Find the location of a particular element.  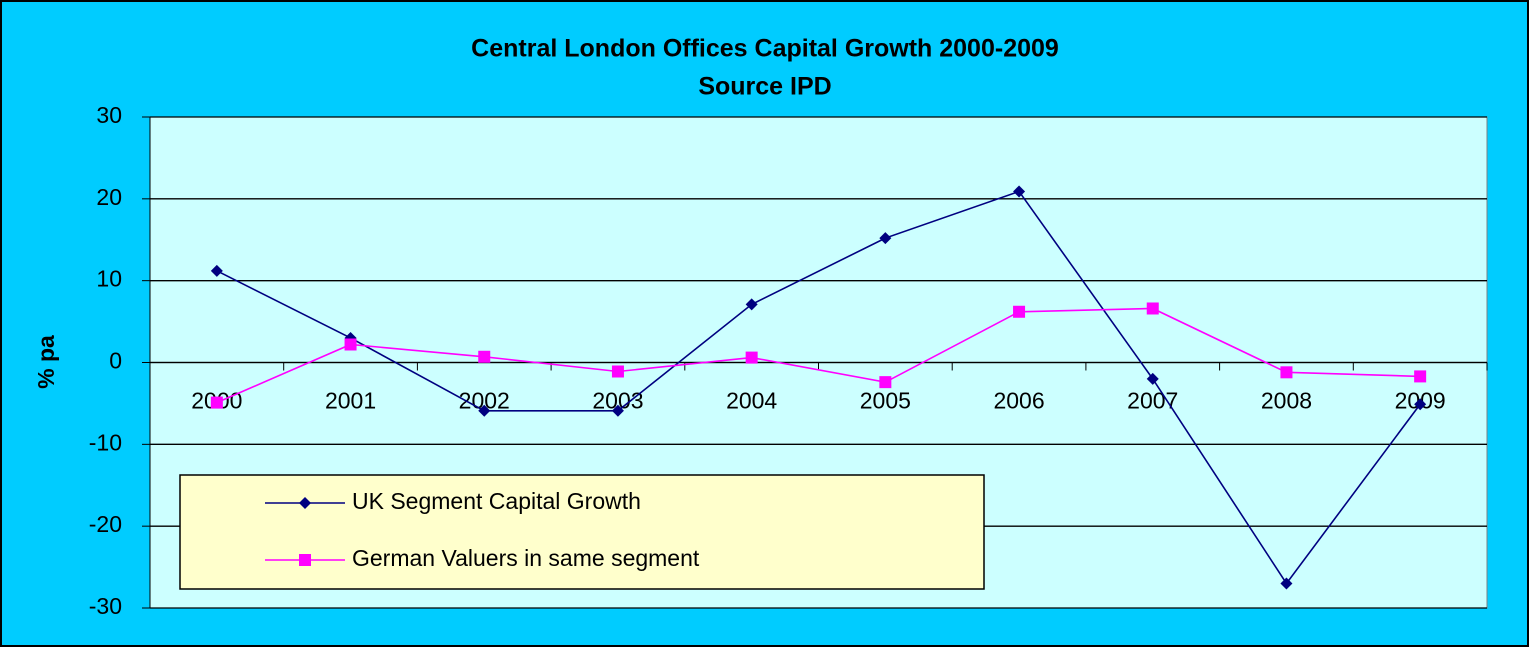

x-tick-label: 2001 is located at coordinates (350, 401).